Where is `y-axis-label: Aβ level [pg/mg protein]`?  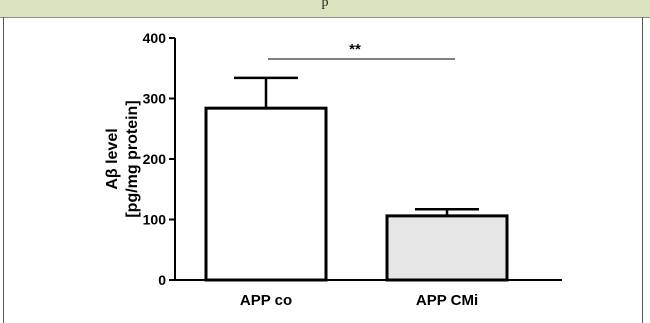 y-axis-label: Aβ level [pg/mg protein] is located at coordinates (122, 158).